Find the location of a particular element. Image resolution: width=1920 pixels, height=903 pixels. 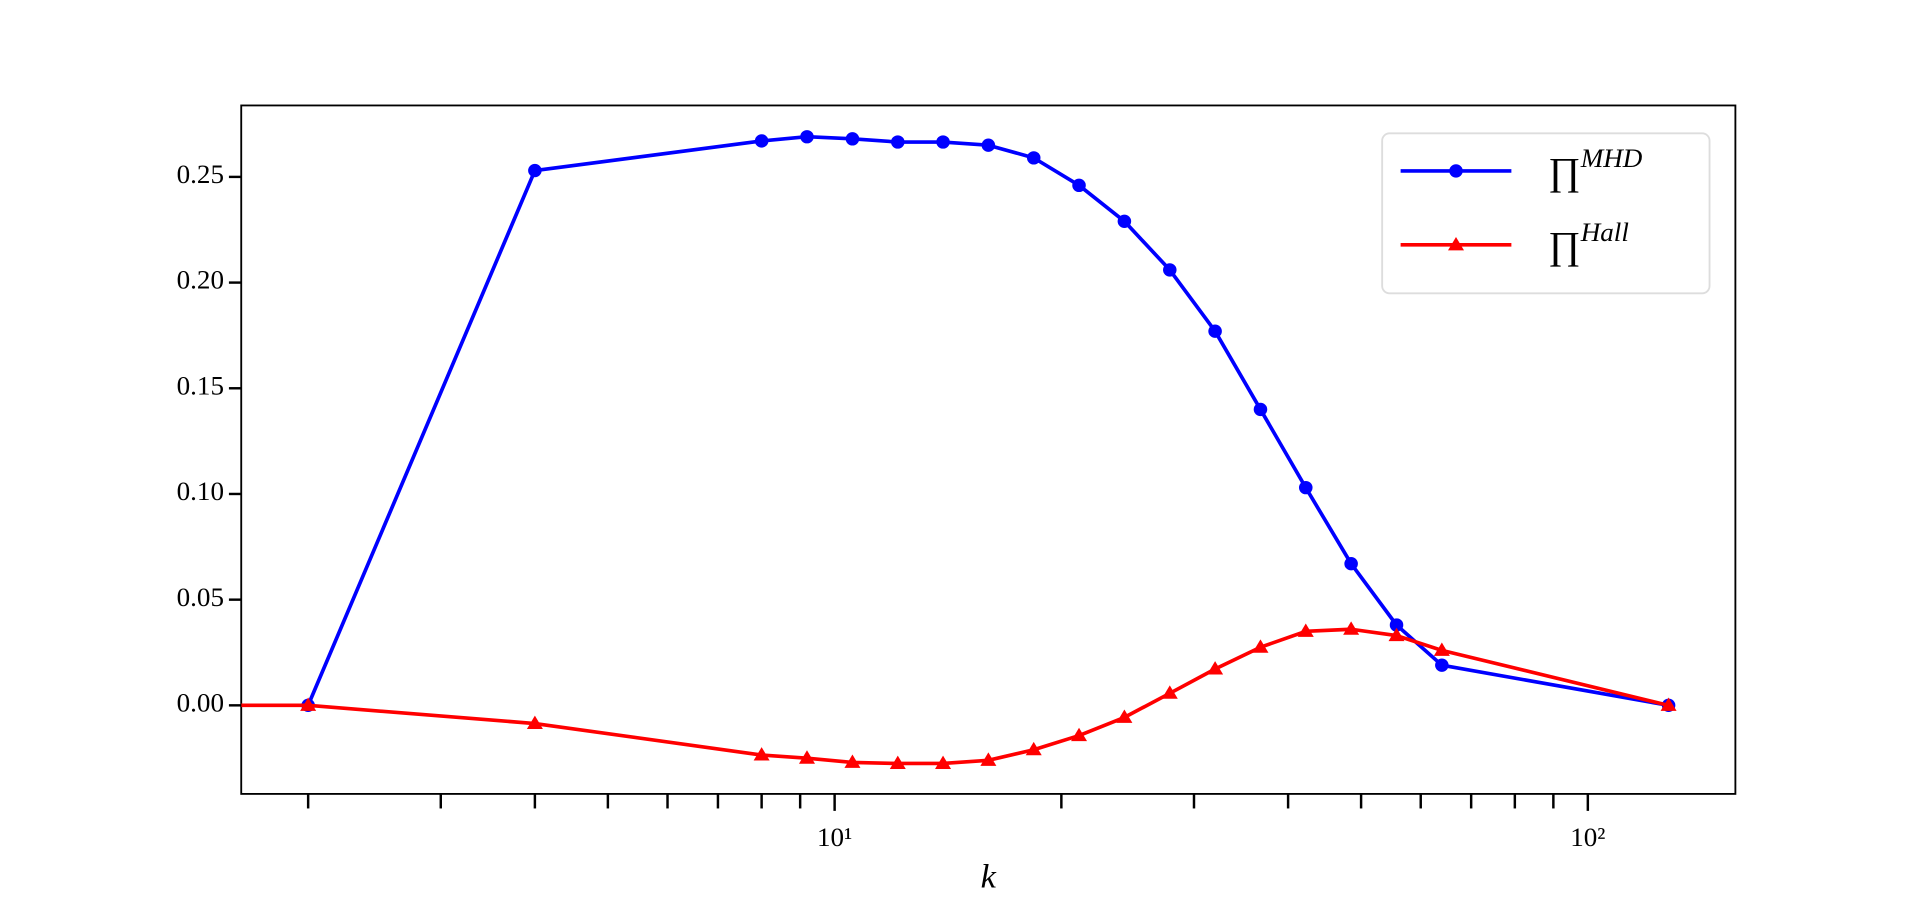

x-tick-label: 10¹ is located at coordinates (834, 837).